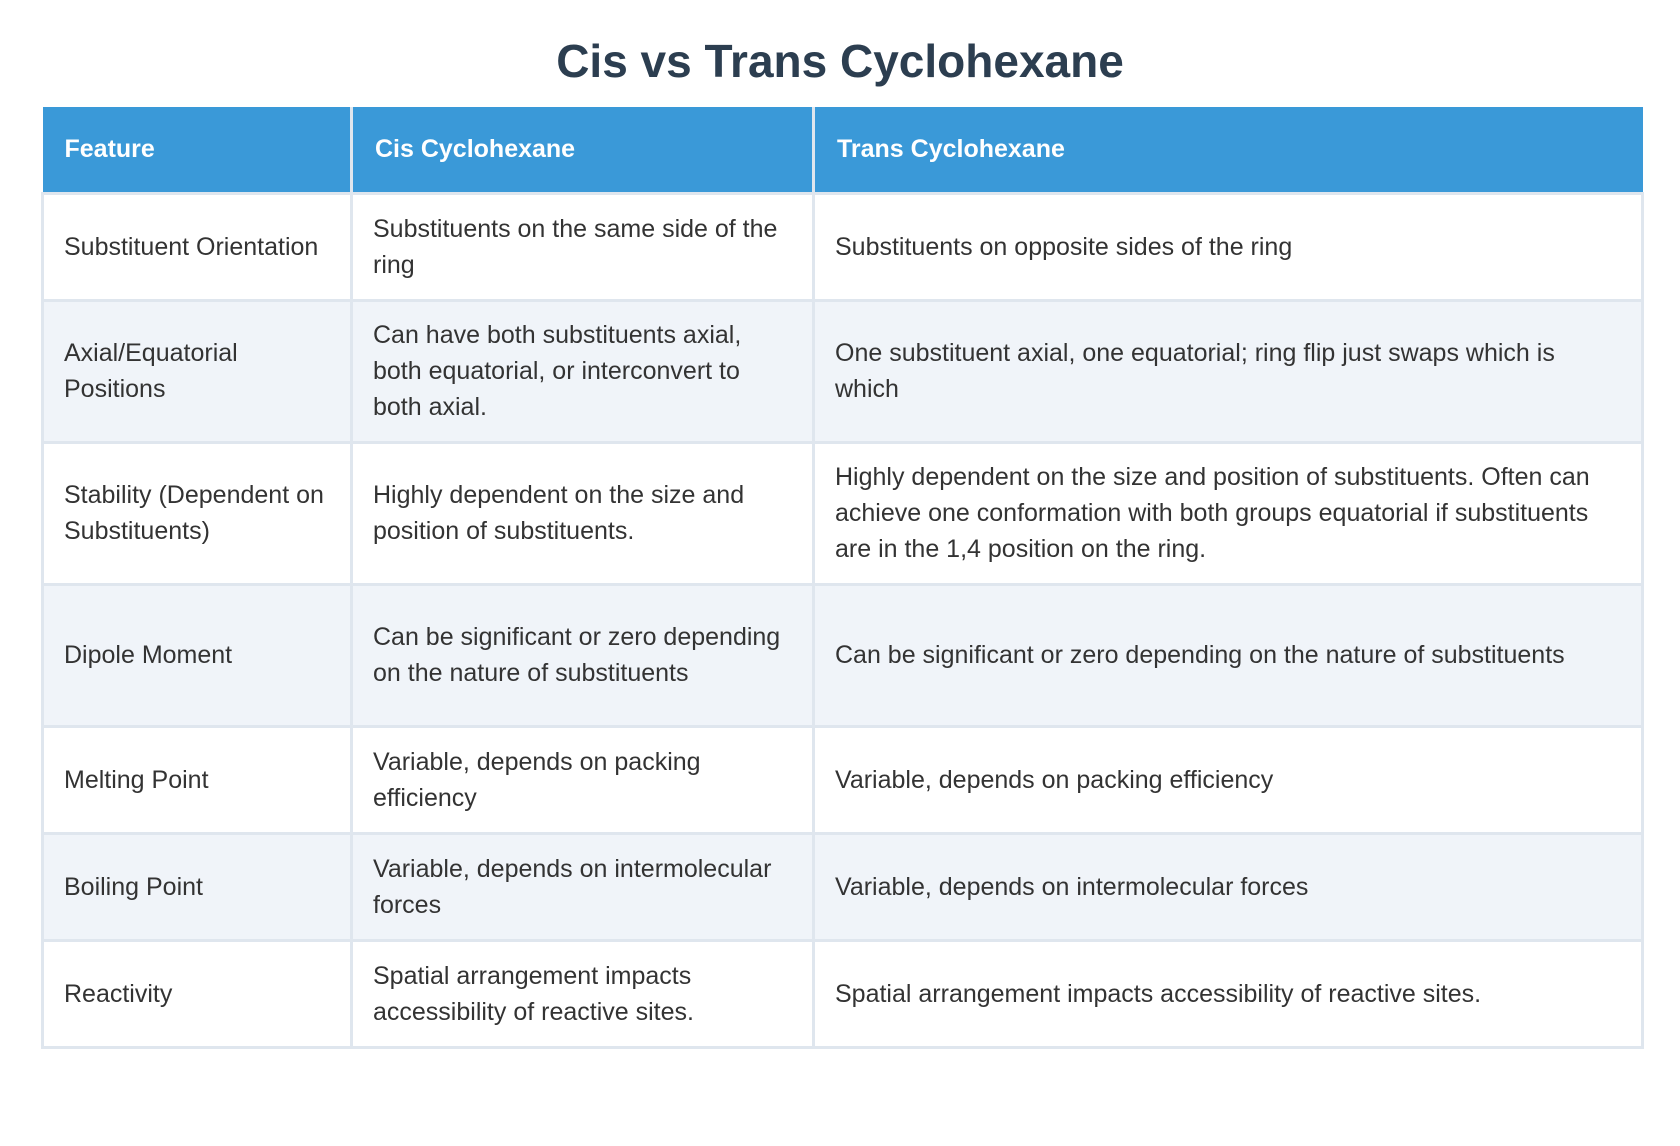 The height and width of the screenshot is (1146, 1680). Describe the element at coordinates (1228, 779) in the screenshot. I see `trans-cell: Variable, depends on packing efficiency` at that location.